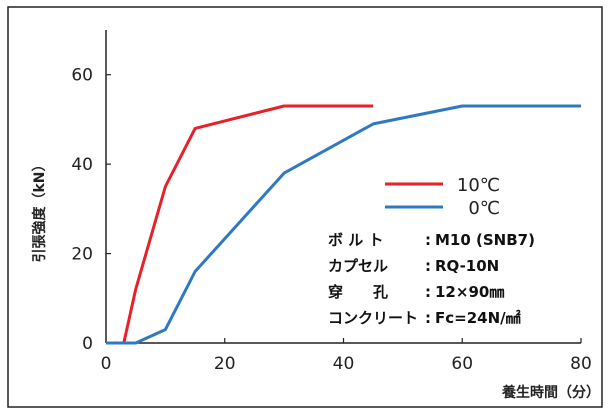 The width and height of the screenshot is (611, 412). I want to click on x-tick-label: 60, so click(462, 364).